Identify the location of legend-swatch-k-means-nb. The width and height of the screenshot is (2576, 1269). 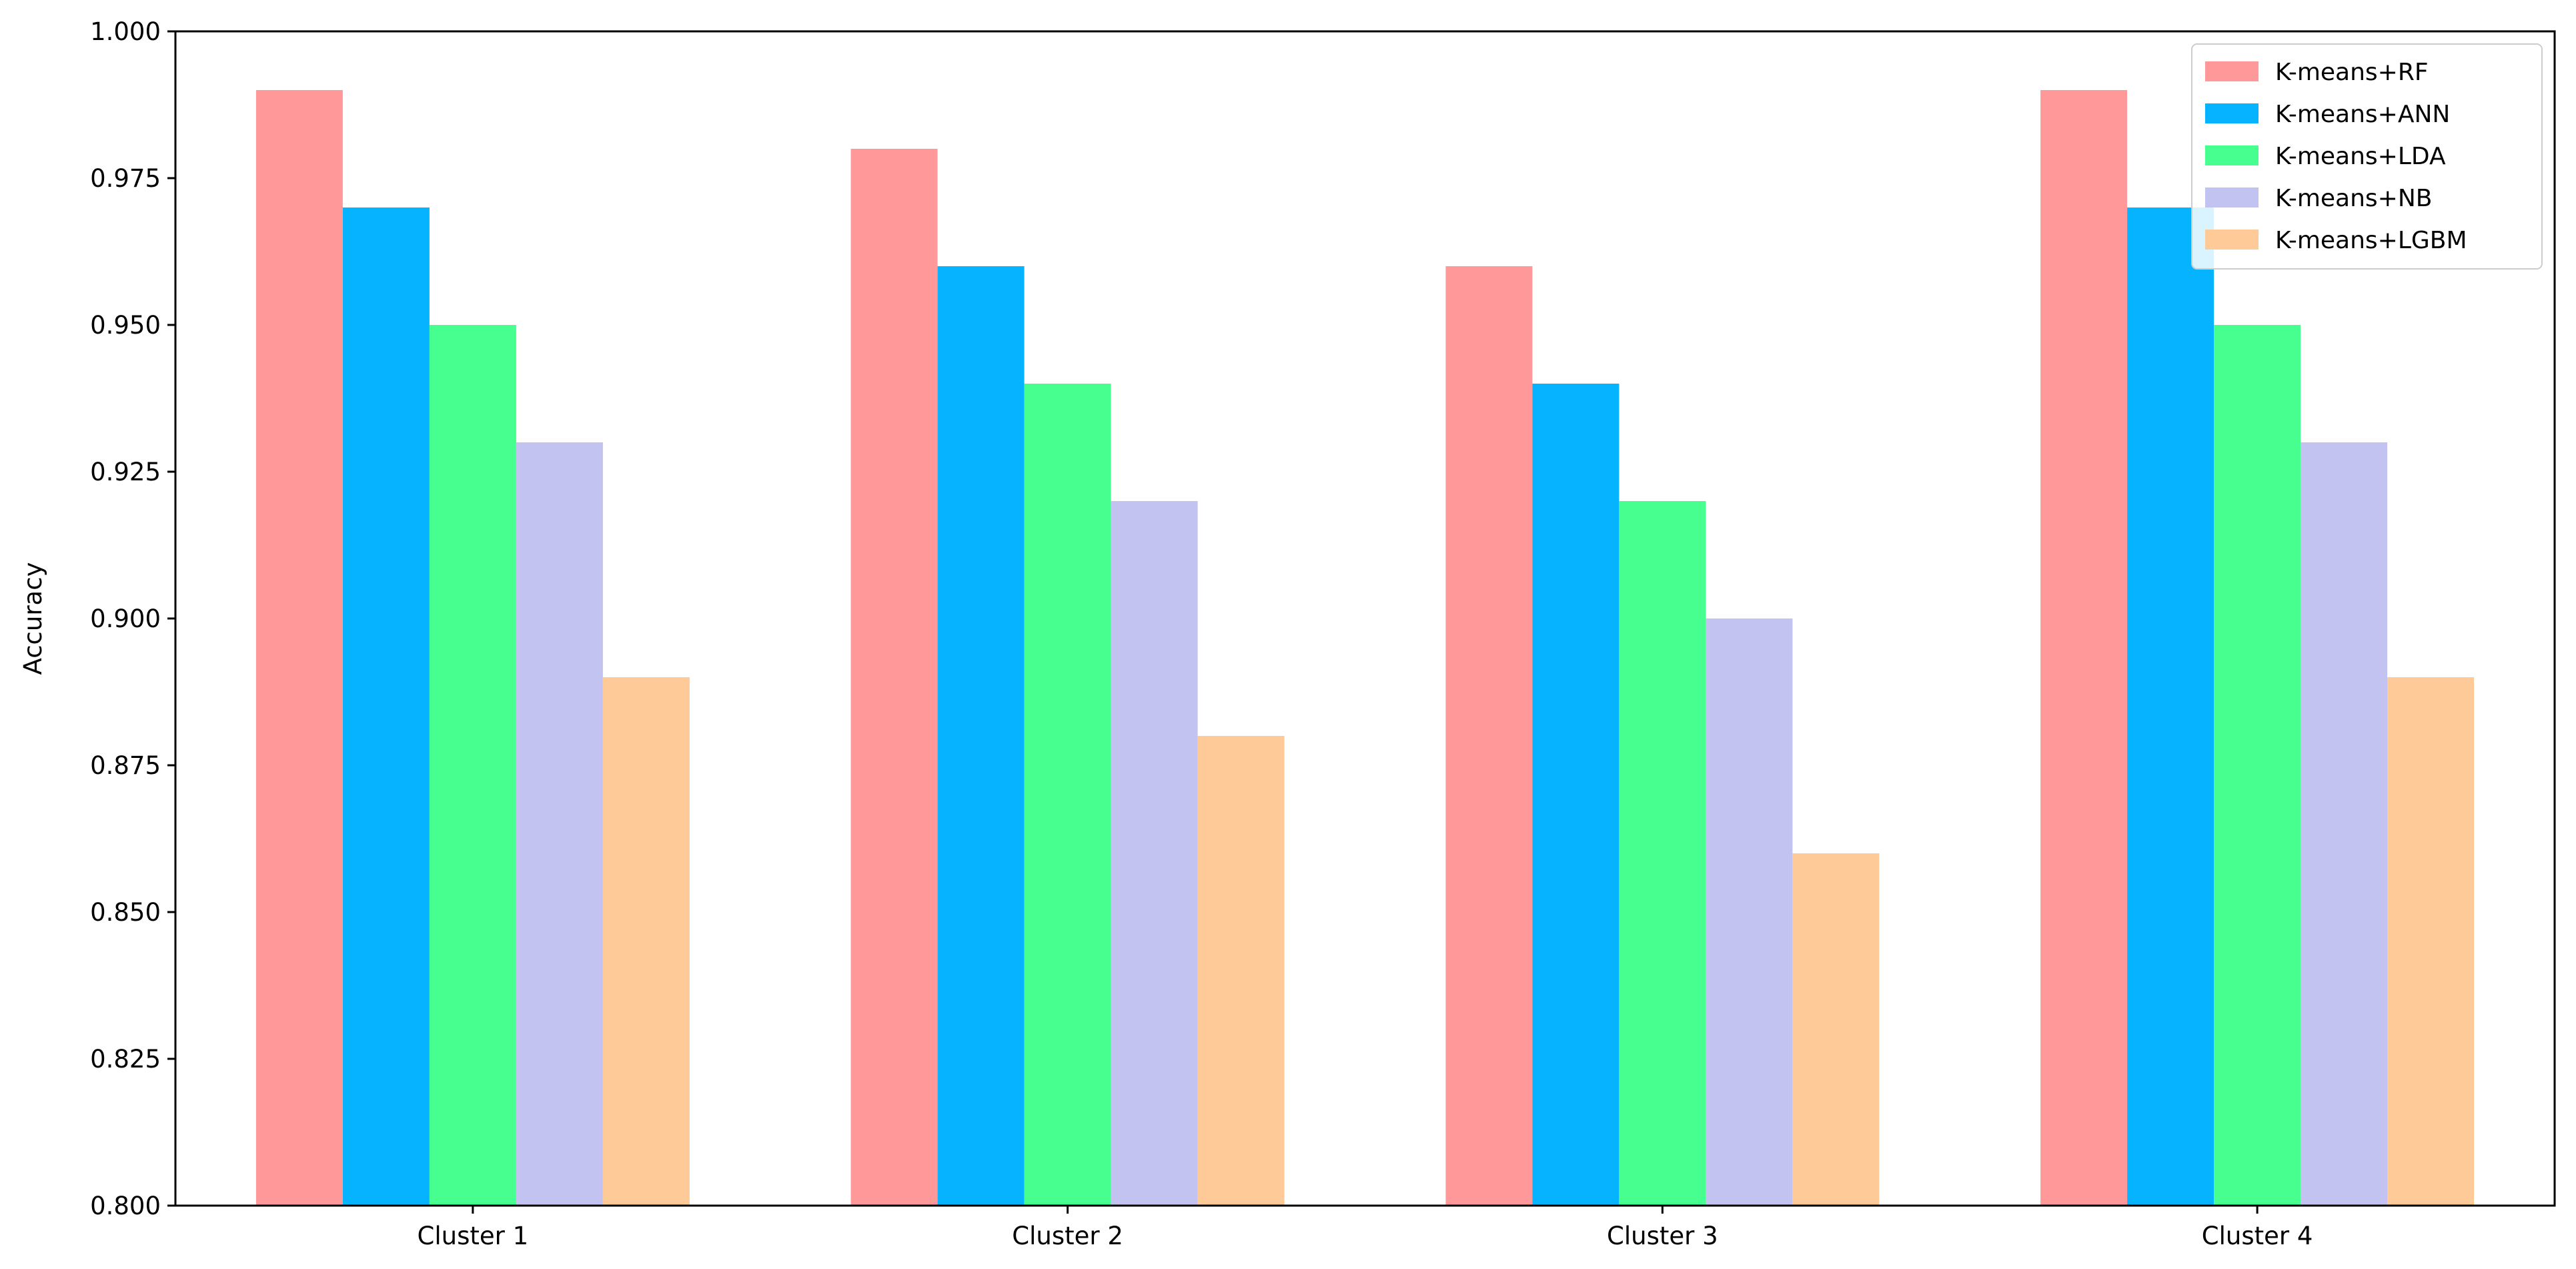
(2232, 197).